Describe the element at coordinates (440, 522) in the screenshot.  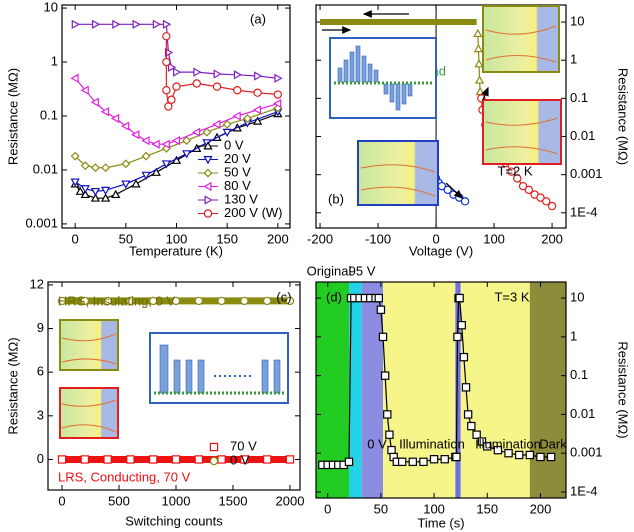
I see `x-axis-label: Time (s)` at that location.